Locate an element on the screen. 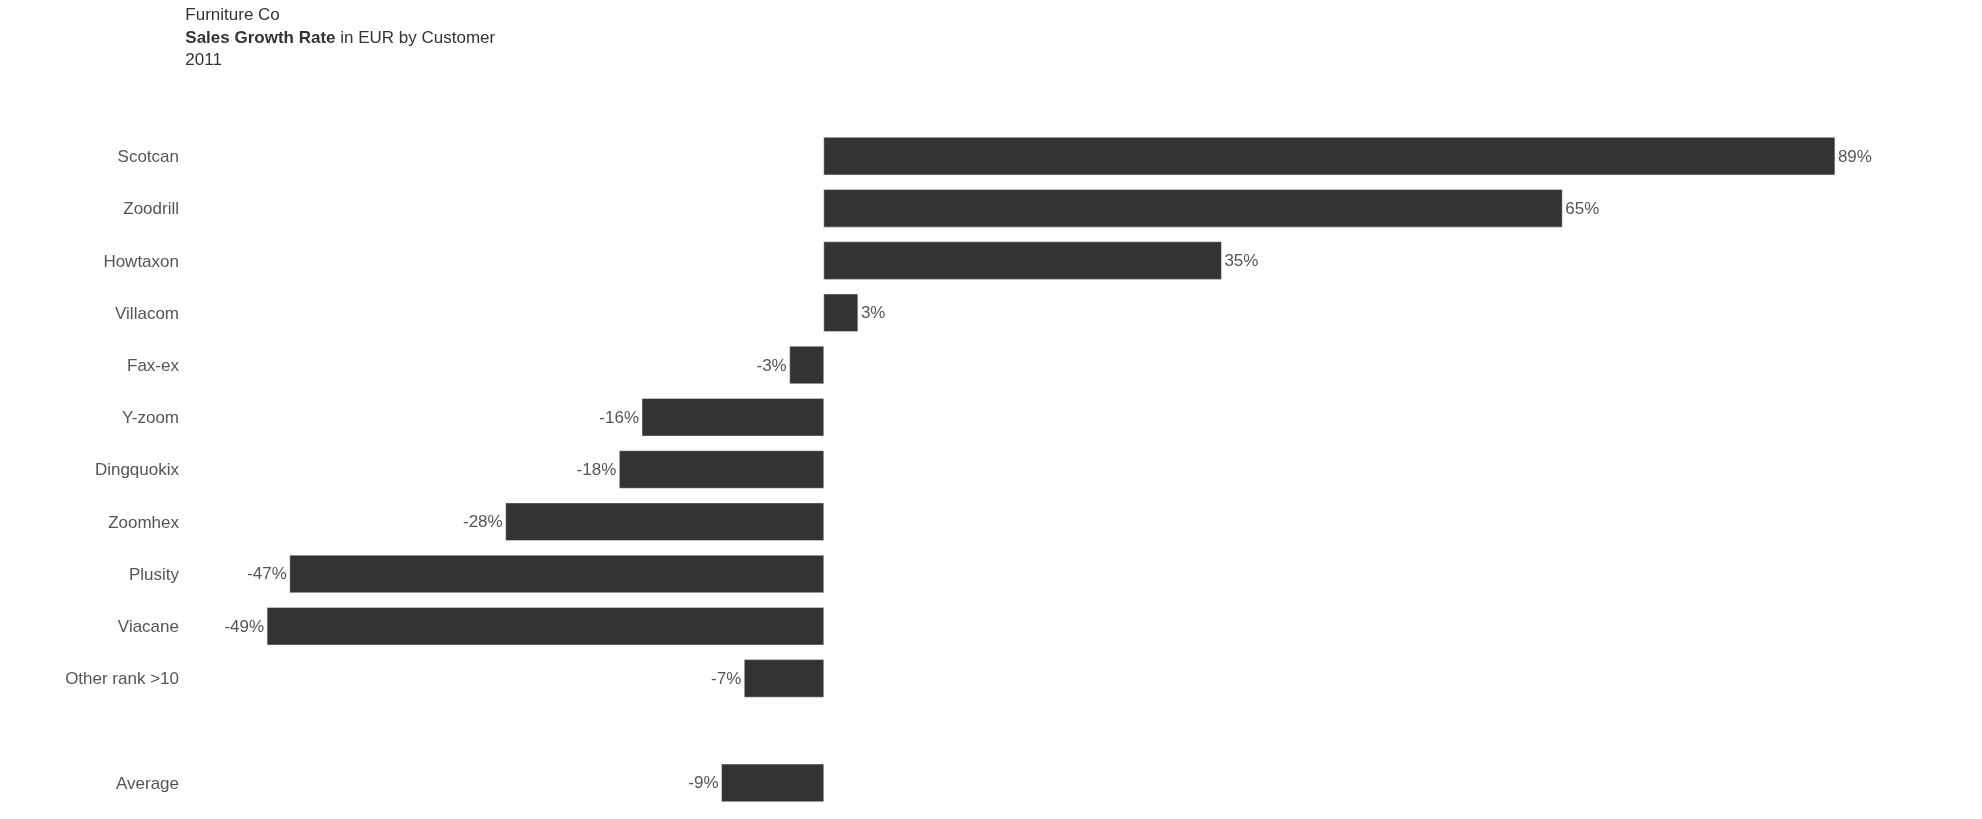 The image size is (1982, 819). y-tick-label: Zoodrill is located at coordinates (151, 209).